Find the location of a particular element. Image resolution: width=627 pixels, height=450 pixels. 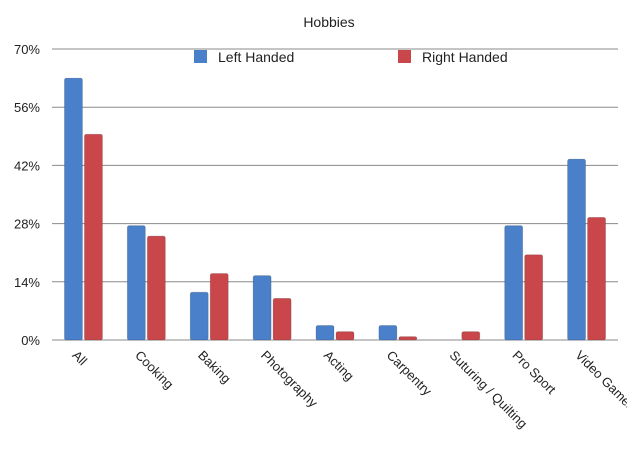

x-tick-label: Carpentry is located at coordinates (409, 373).